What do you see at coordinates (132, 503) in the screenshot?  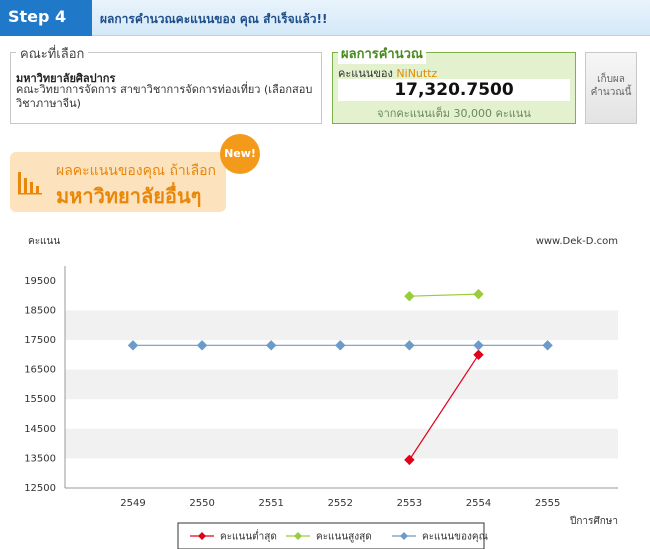 I see `chart-x-tick-label: 2549` at bounding box center [132, 503].